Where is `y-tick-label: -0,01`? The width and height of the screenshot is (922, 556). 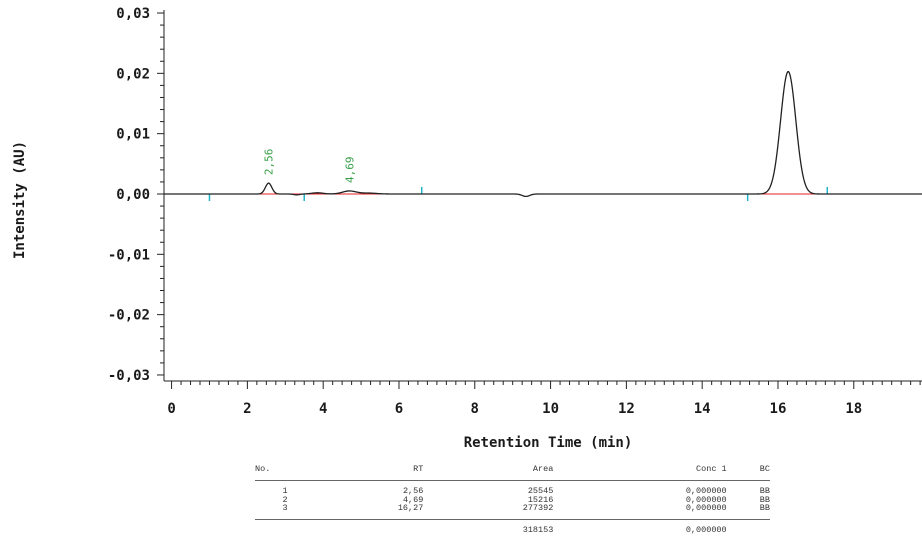 y-tick-label: -0,01 is located at coordinates (129, 255).